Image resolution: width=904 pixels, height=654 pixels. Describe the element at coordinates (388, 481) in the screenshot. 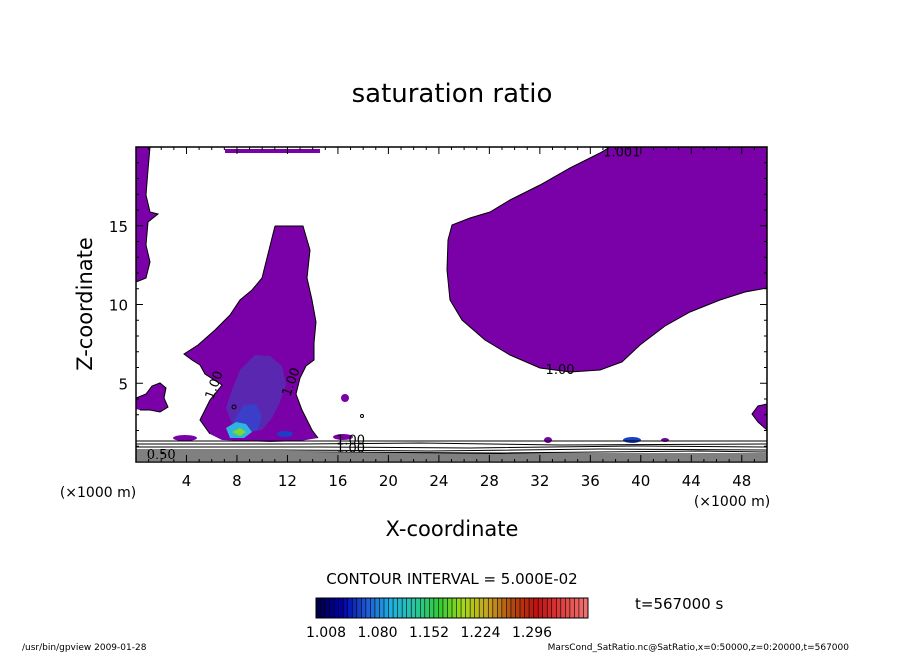

I see `x-tick-label: 20` at that location.